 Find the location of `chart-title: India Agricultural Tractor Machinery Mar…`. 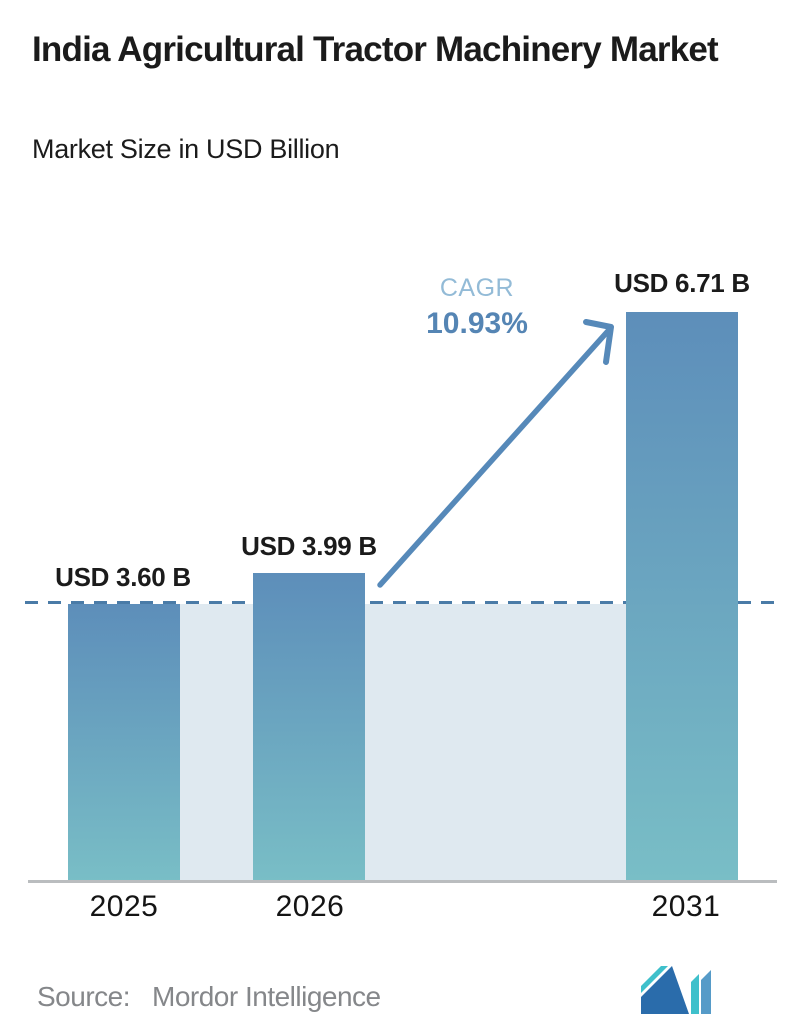

chart-title: India Agricultural Tractor Machinery Mar… is located at coordinates (375, 49).